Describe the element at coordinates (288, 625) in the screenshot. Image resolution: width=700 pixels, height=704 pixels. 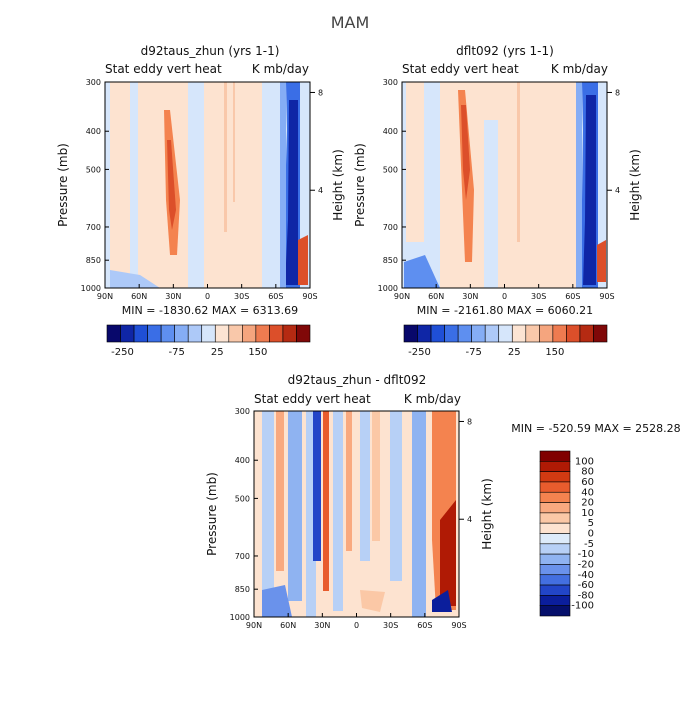
I see `panel-3-x-tick-label: 60N` at that location.